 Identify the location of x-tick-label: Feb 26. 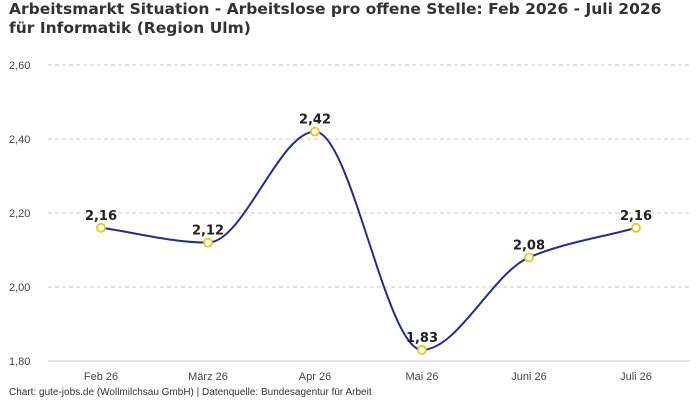
(101, 377).